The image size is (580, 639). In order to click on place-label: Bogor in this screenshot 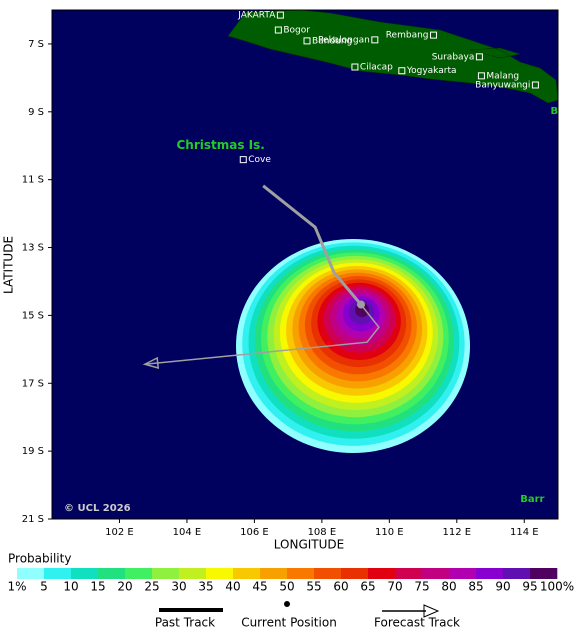, I will do `click(296, 31)`.